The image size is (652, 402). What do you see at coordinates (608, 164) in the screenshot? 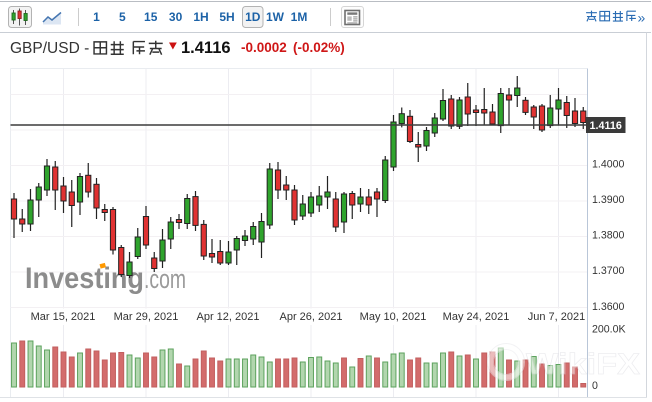
I see `svg-text: 1.4000` at bounding box center [608, 164].